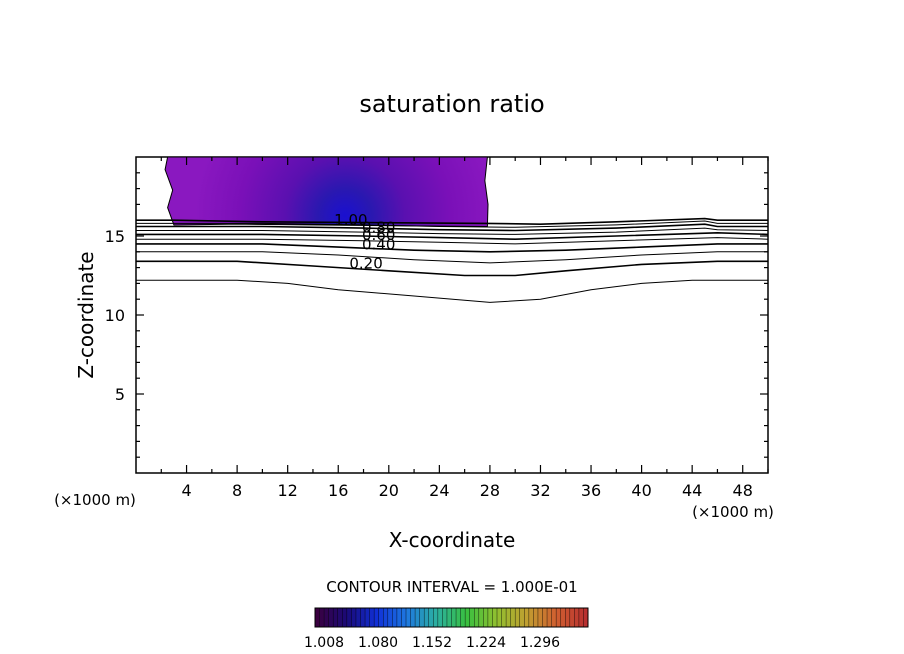 The image size is (904, 654). Describe the element at coordinates (452, 268) in the screenshot. I see `contour-line-0.2` at that location.